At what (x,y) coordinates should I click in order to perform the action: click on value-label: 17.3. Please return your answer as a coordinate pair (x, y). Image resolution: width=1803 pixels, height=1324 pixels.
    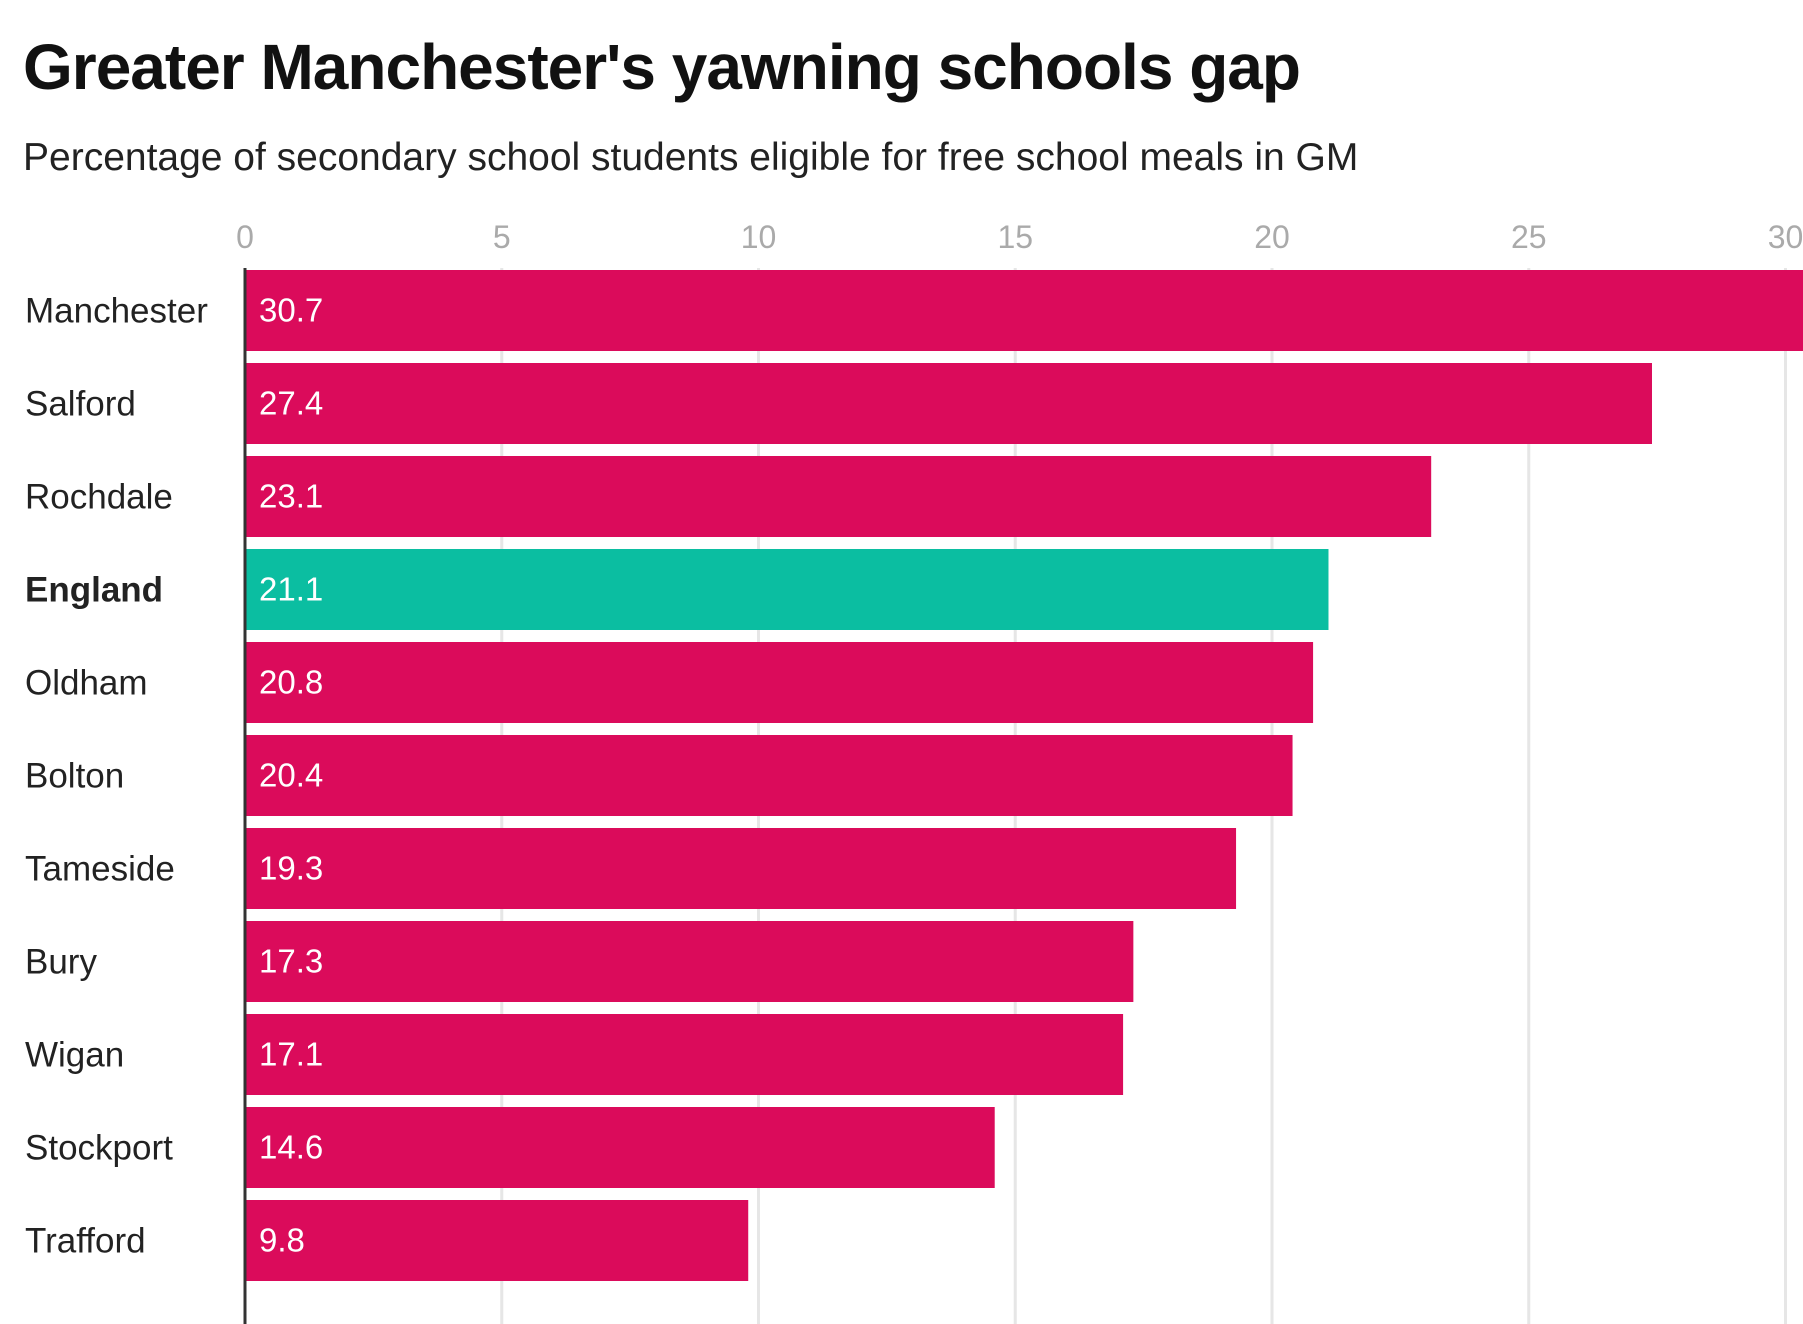
    Looking at the image, I should click on (291, 961).